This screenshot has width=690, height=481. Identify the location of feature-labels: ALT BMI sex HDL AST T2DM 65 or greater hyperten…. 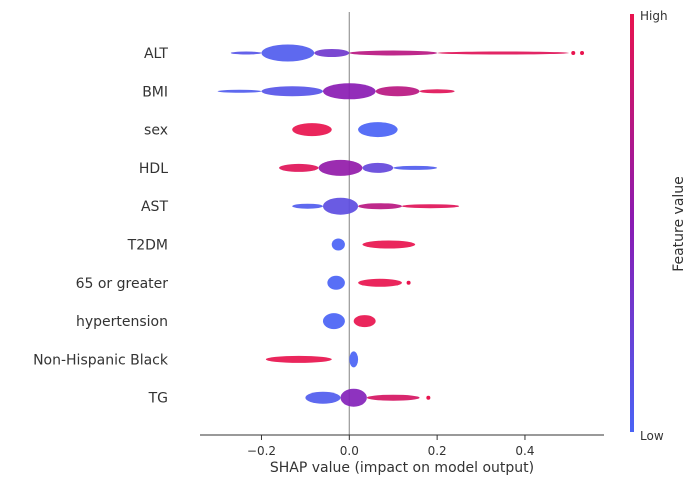
(101, 226).